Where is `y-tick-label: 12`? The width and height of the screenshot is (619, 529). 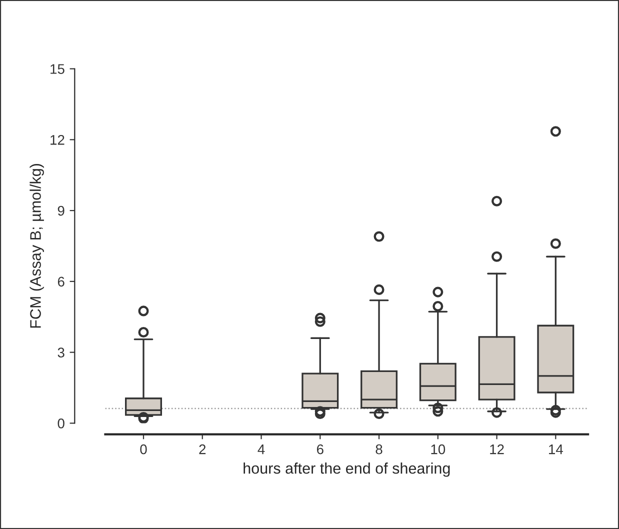
y-tick-label: 12 is located at coordinates (57, 139).